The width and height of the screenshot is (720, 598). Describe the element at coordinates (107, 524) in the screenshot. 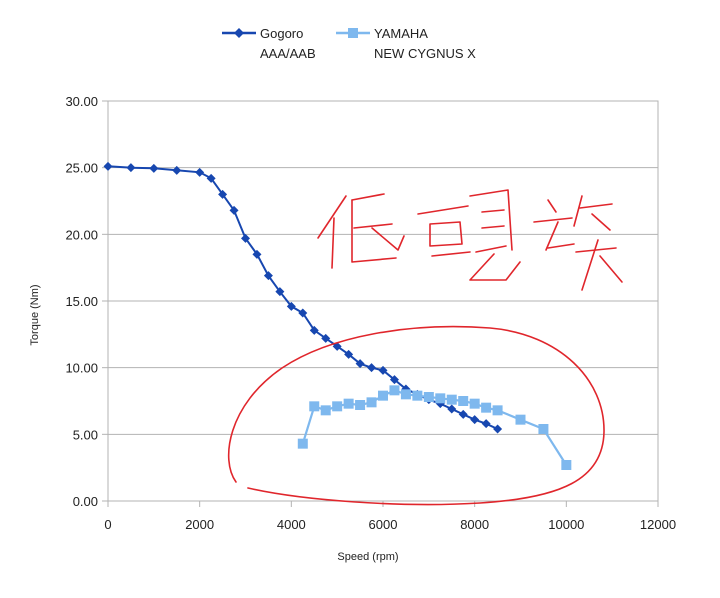

I see `x-tick-label: 0` at that location.